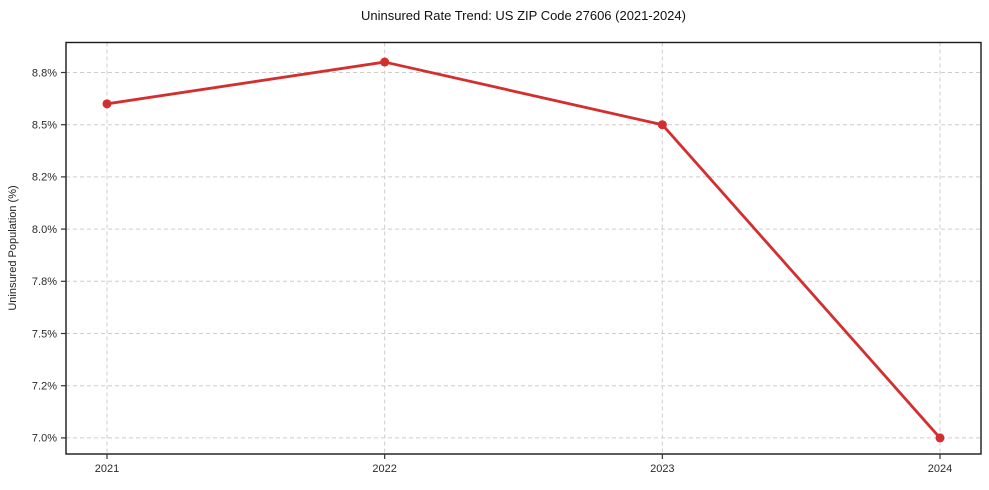 This screenshot has height=490, width=989. I want to click on x-tick-label: 2024, so click(940, 469).